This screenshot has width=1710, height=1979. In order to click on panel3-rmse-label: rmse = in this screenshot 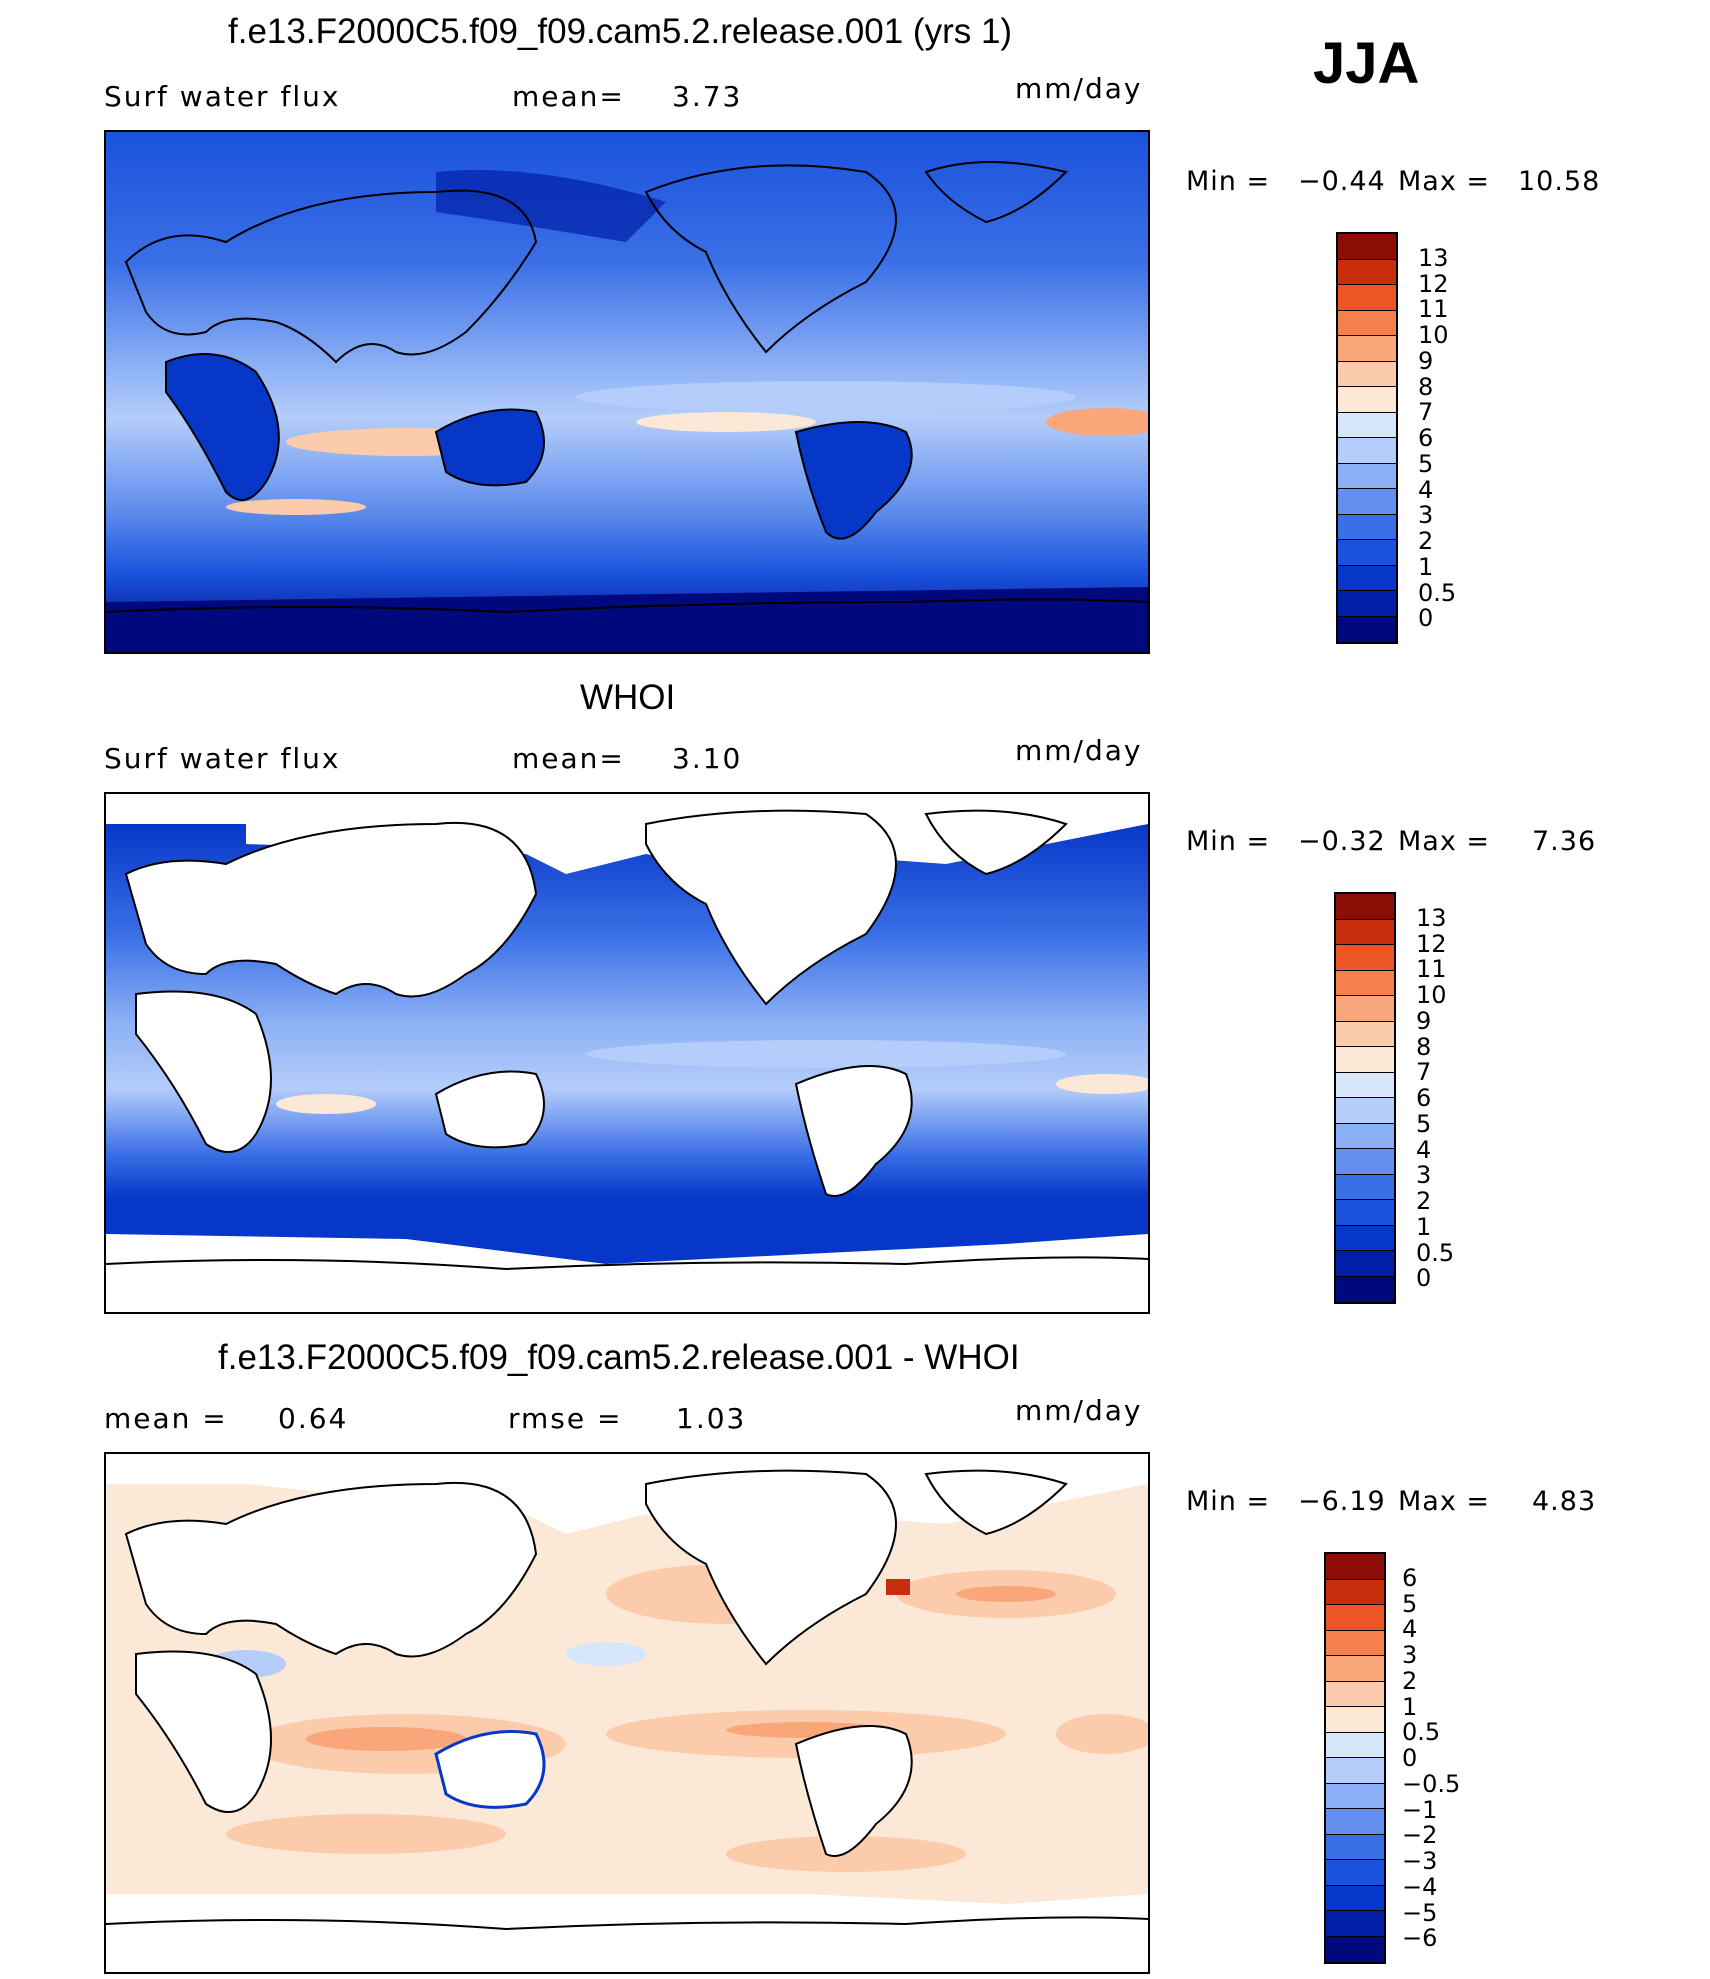, I will do `click(565, 1418)`.